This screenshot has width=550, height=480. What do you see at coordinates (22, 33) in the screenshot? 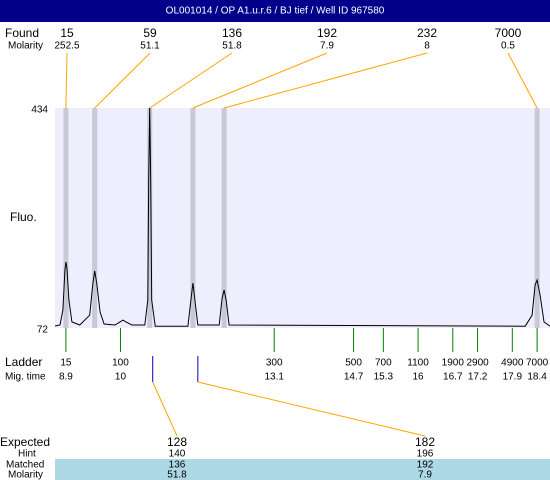
I see `found-label: Found` at bounding box center [22, 33].